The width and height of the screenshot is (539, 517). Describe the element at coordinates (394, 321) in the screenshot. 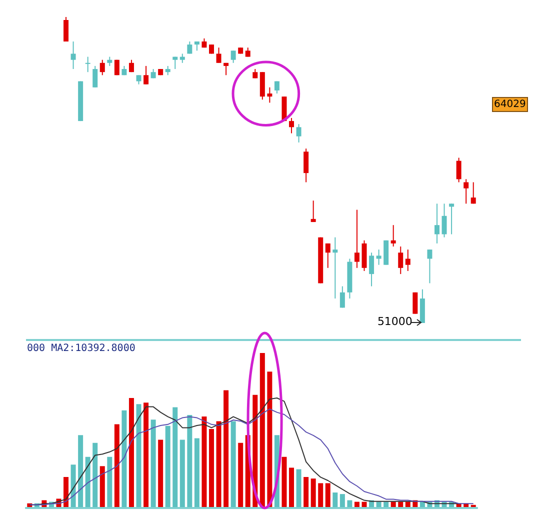

I see `annotation: 51000` at that location.